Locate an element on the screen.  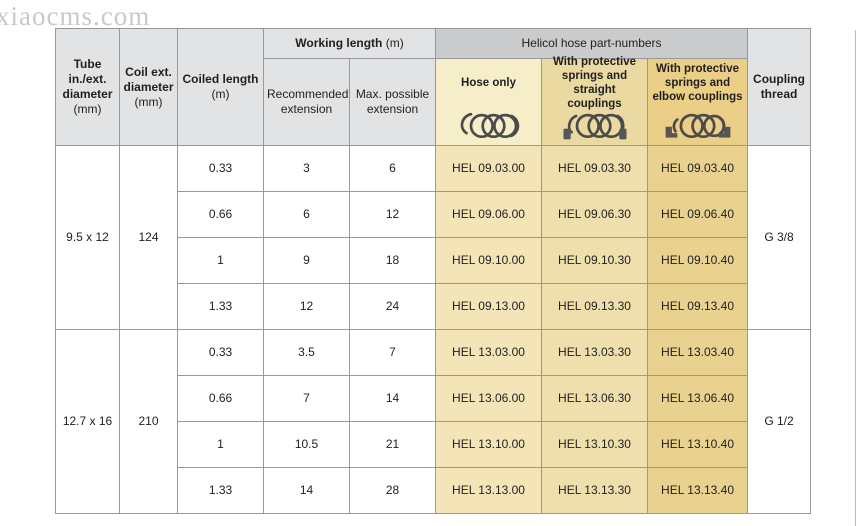
header-hose-only: Hose only is located at coordinates (489, 102).